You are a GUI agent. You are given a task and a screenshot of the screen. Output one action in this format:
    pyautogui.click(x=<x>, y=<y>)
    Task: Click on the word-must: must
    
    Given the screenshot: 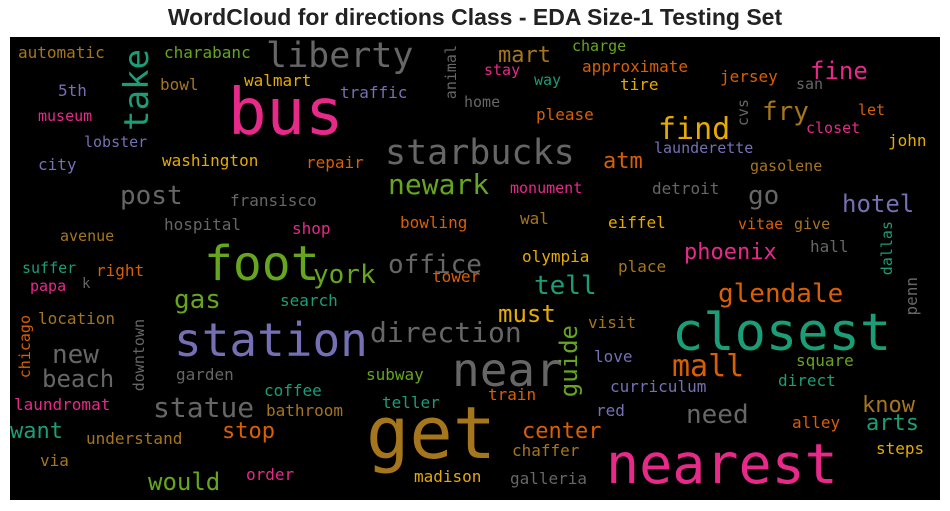 What is the action you would take?
    pyautogui.click(x=527, y=314)
    